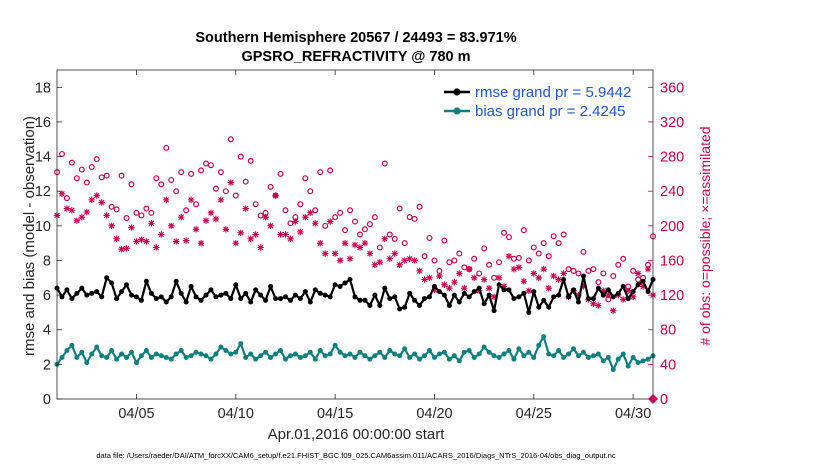 Image resolution: width=830 pixels, height=470 pixels. Describe the element at coordinates (664, 400) in the screenshot. I see `y-right-tick-label: 0` at that location.